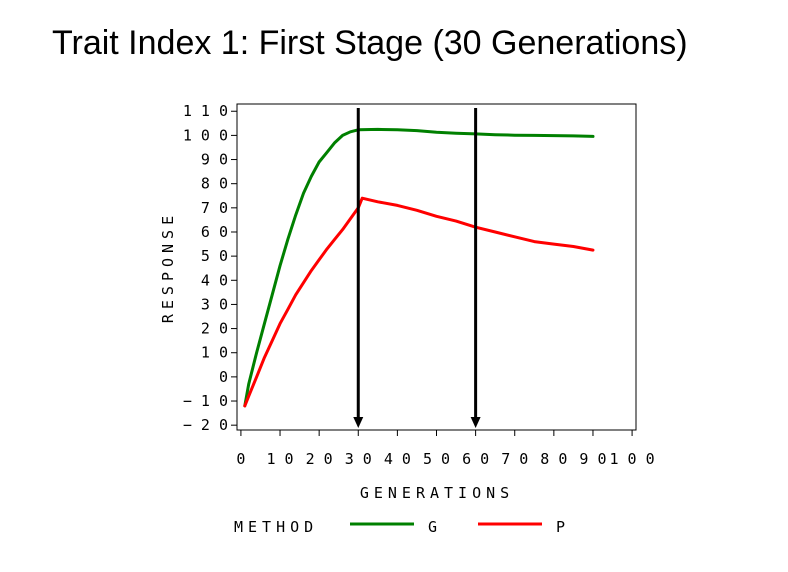 The image size is (788, 572). What do you see at coordinates (437, 493) in the screenshot?
I see `x-axis-label: GENERATIONS` at bounding box center [437, 493].